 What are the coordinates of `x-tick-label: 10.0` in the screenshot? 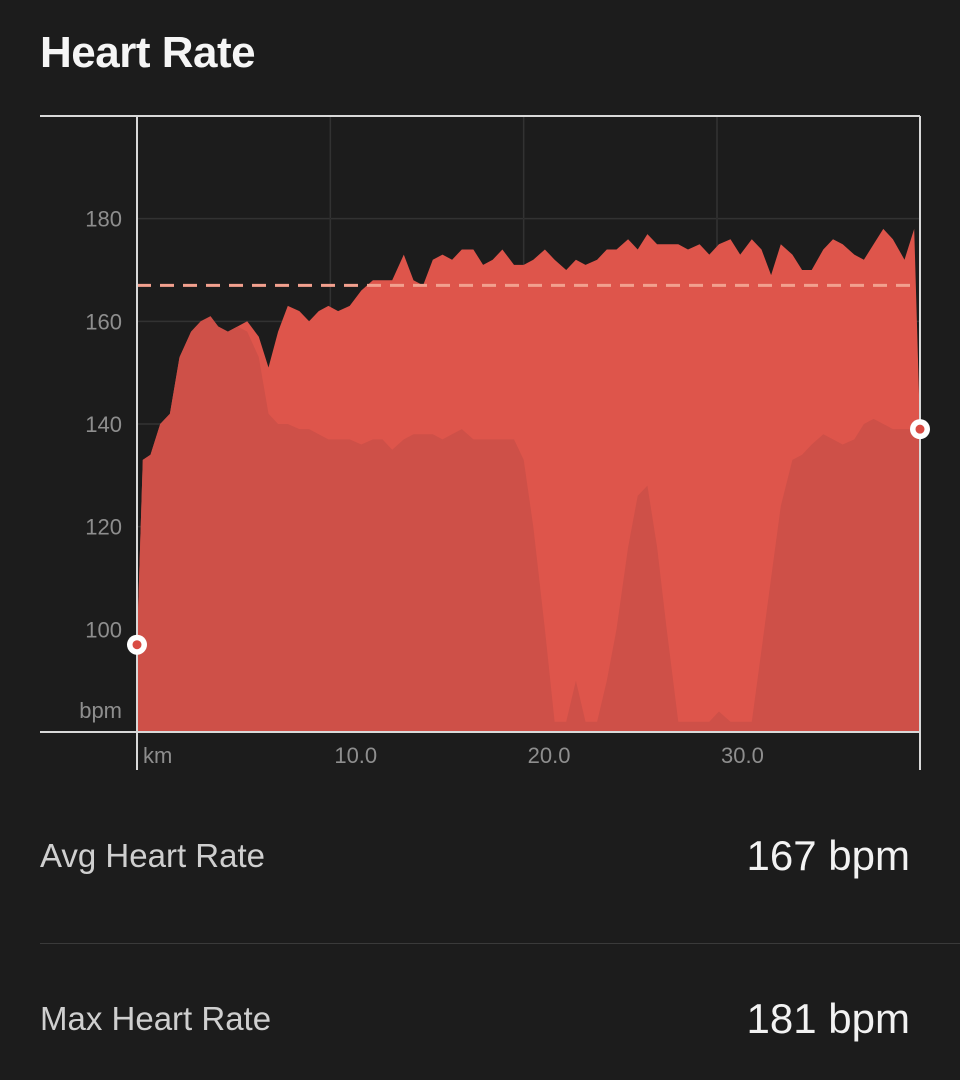 It's located at (355, 755).